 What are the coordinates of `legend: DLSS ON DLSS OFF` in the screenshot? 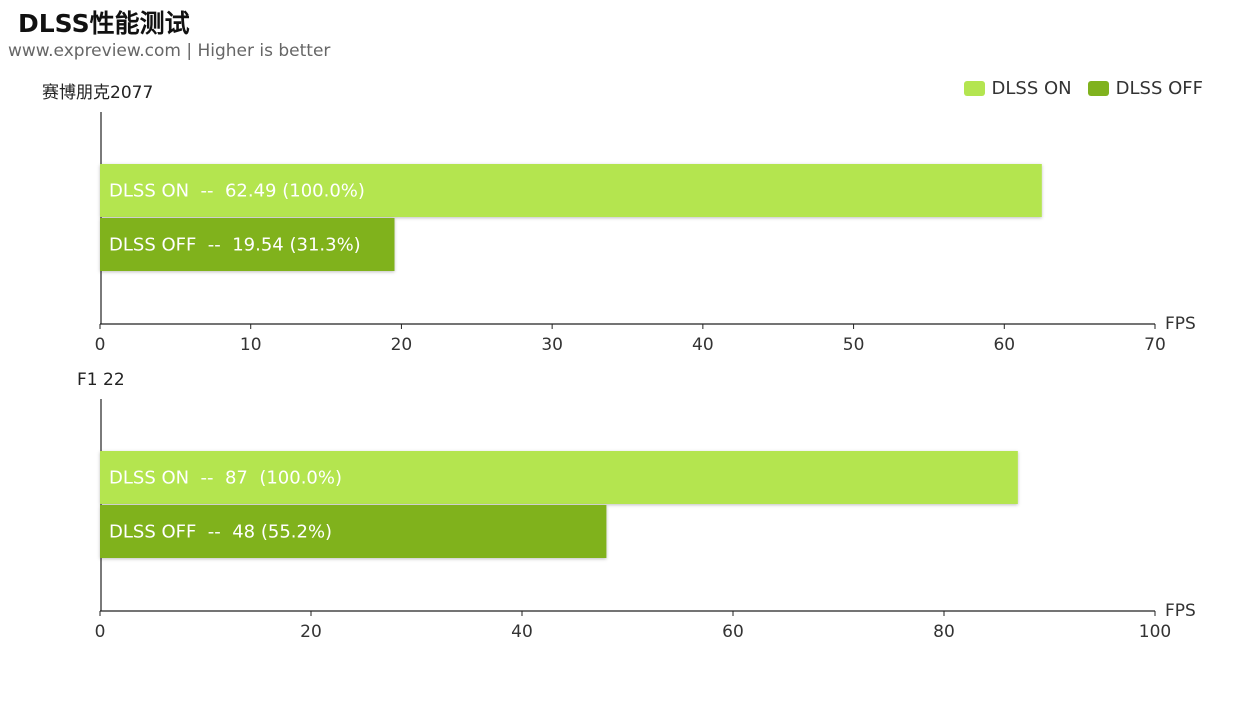 It's located at (1075, 88).